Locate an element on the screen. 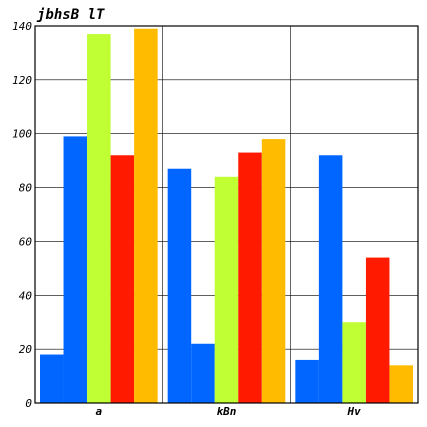 Image resolution: width=427 pixels, height=427 pixels. y-tick-label: 80 is located at coordinates (26, 188).